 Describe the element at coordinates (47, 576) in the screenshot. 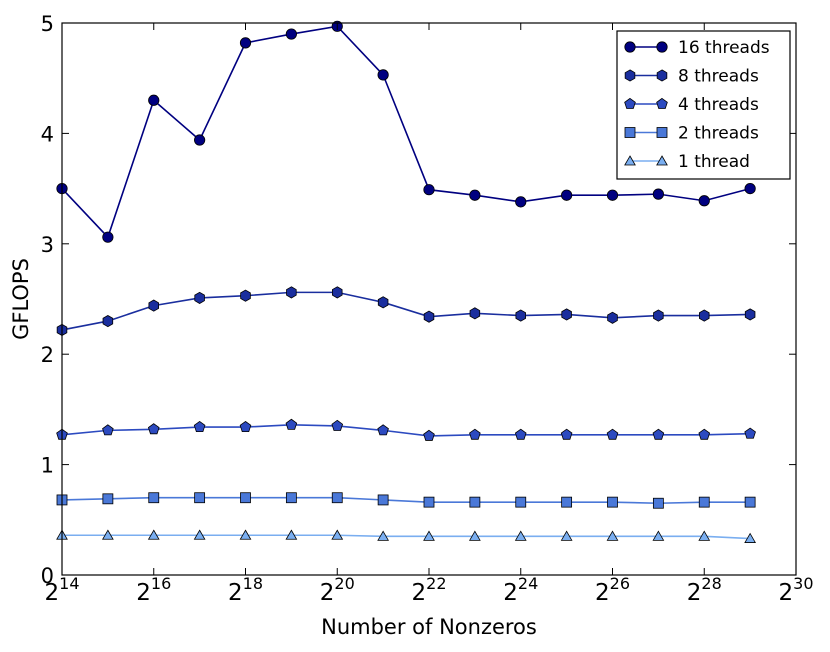

I see `y-tick-label: 0` at that location.